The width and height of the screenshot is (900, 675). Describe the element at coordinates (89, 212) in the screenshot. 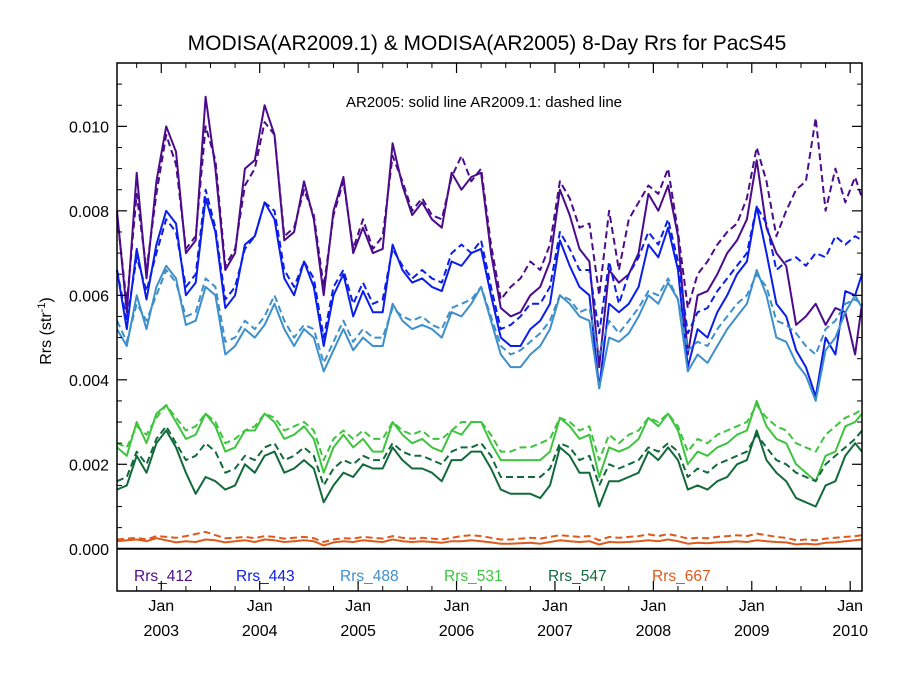

I see `y-tick-label: 0.008` at that location.